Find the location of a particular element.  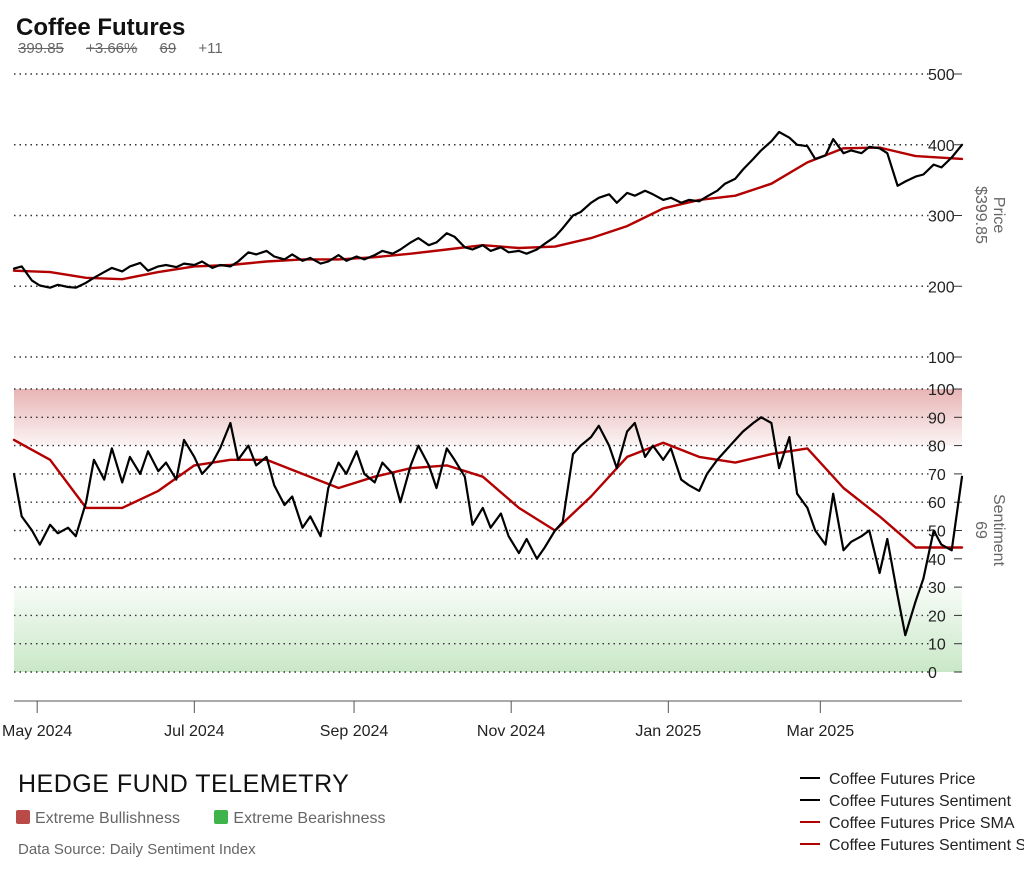

zone-legend-bearish: Extreme Bearishness is located at coordinates (299, 819).